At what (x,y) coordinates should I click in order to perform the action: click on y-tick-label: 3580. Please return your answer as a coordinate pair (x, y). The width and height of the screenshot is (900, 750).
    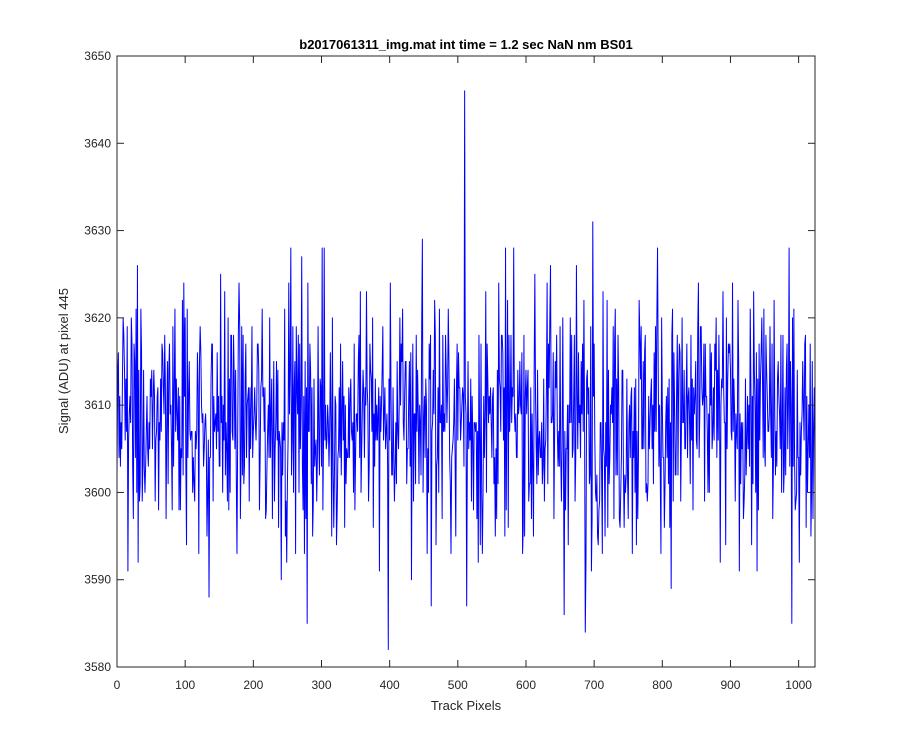
    Looking at the image, I should click on (97, 667).